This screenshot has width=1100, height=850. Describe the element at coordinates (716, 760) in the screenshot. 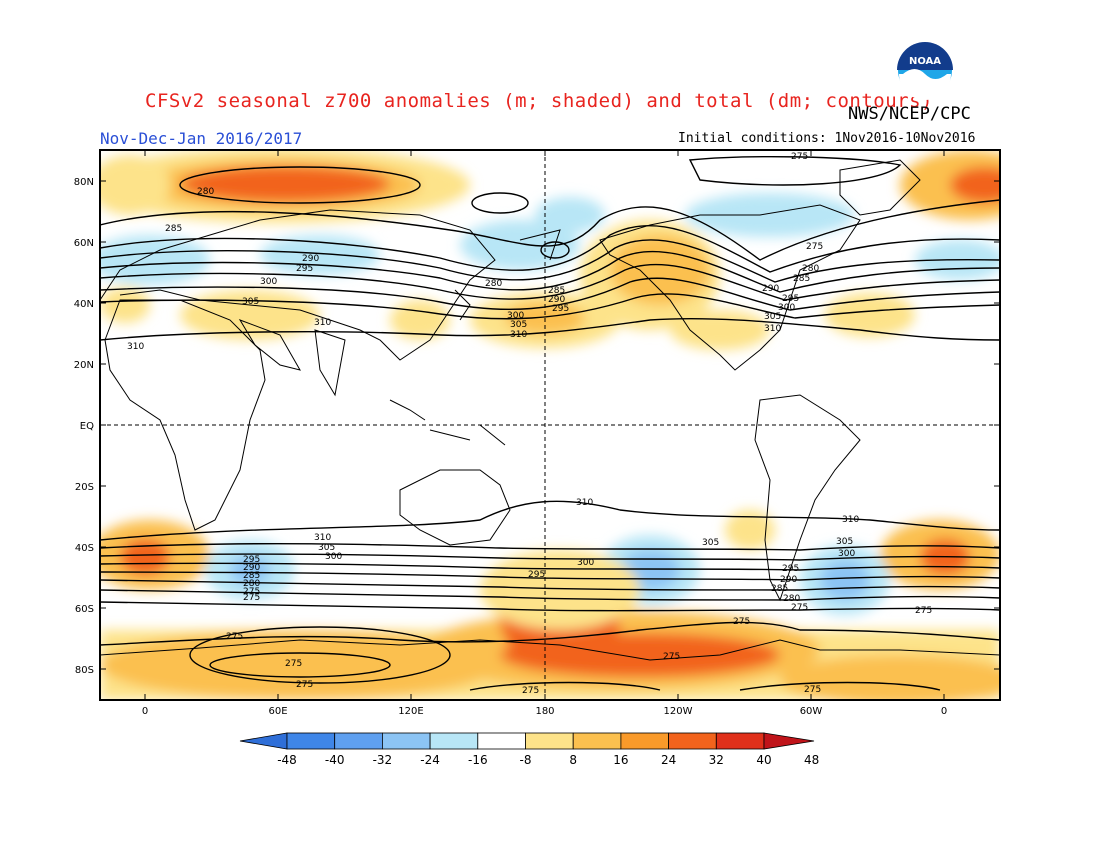

I see `colorbar-label: 32` at that location.